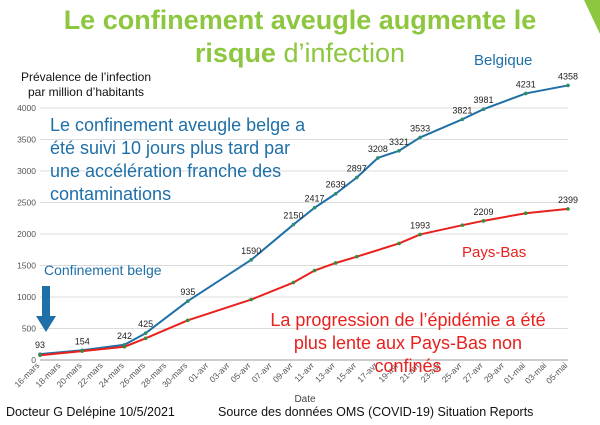 The image size is (600, 425). Describe the element at coordinates (219, 372) in the screenshot. I see `x-tick-label: 03-avr` at that location.